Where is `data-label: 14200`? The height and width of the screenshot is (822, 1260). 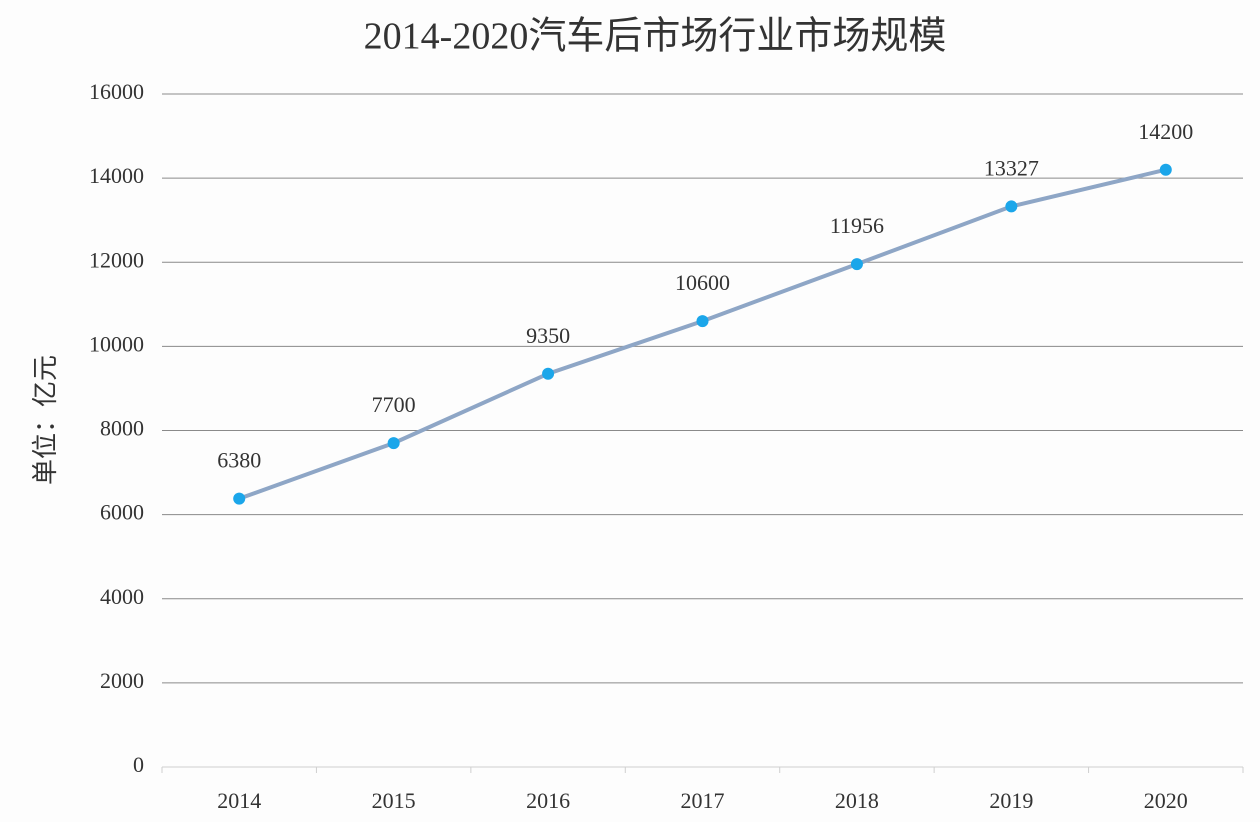
data-label: 14200 is located at coordinates (1165, 131).